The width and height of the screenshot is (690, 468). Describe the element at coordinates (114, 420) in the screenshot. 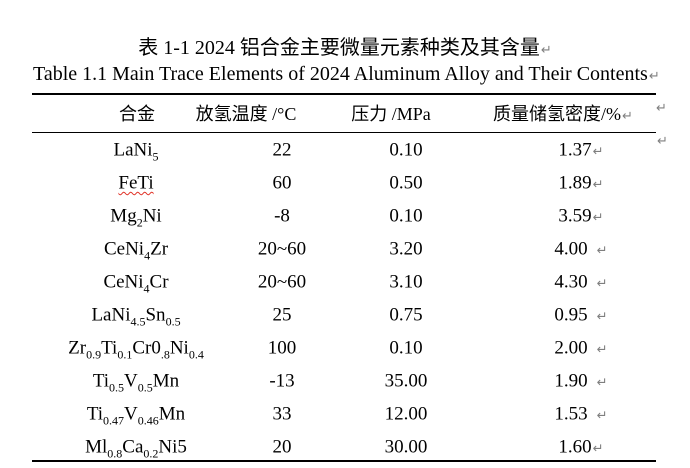

I see `formula-subscript: 0.47` at that location.